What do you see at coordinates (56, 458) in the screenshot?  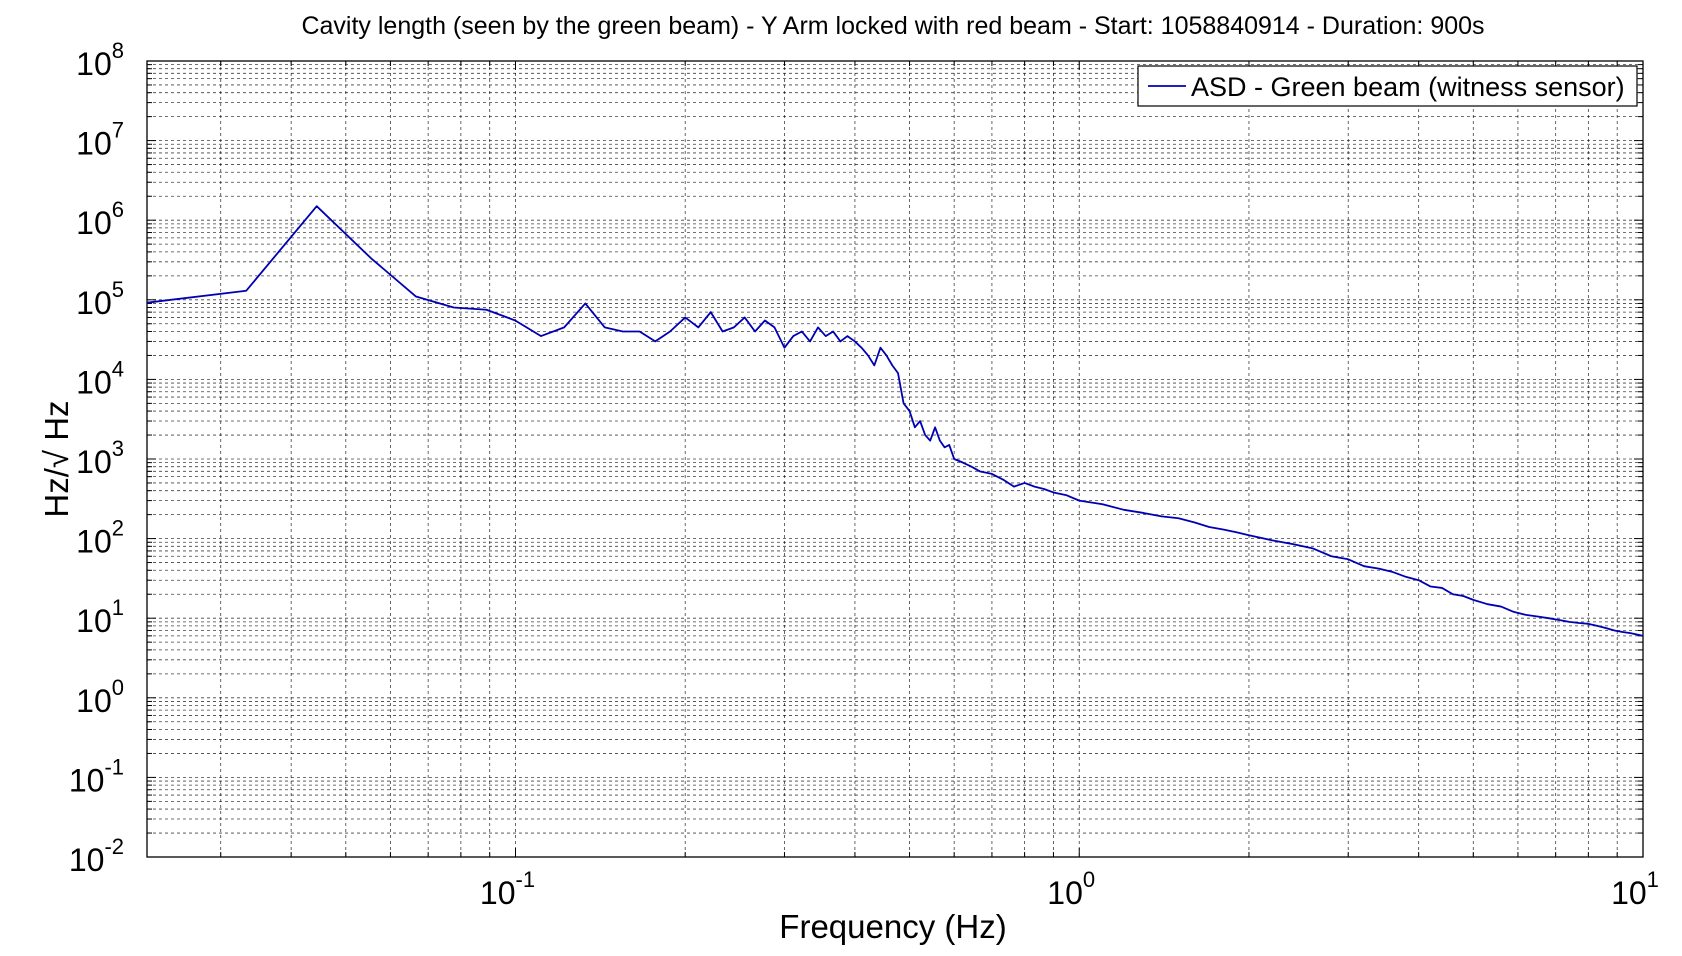 I see `y-axis-label: Hz/√ Hz` at bounding box center [56, 458].